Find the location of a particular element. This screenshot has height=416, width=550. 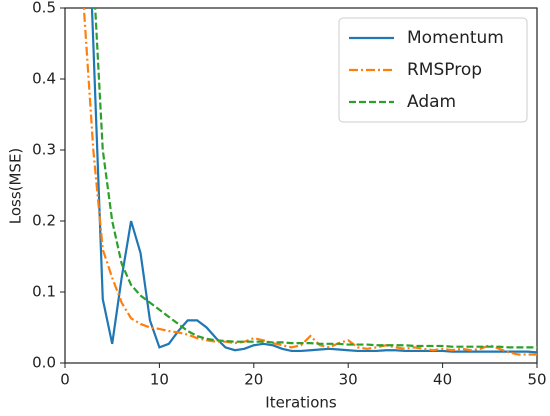

legend-label: RMSProp is located at coordinates (444, 70).